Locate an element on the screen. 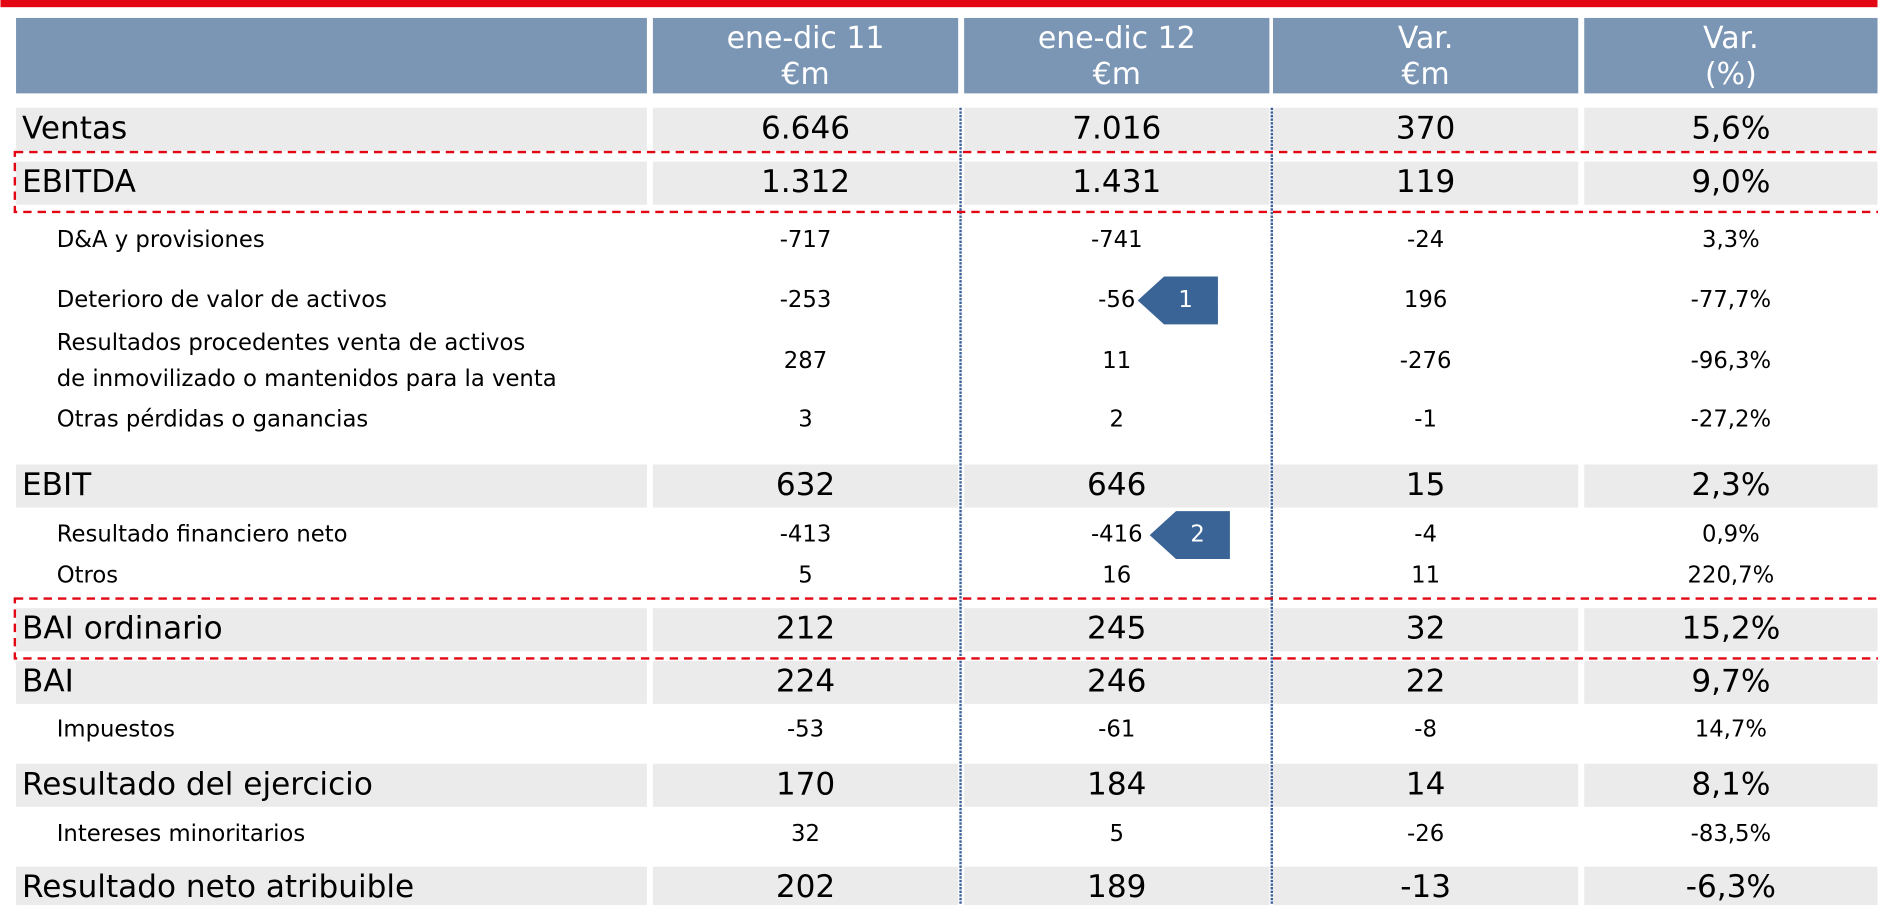 The height and width of the screenshot is (905, 1878). cell-value: -96,3% is located at coordinates (1731, 361).